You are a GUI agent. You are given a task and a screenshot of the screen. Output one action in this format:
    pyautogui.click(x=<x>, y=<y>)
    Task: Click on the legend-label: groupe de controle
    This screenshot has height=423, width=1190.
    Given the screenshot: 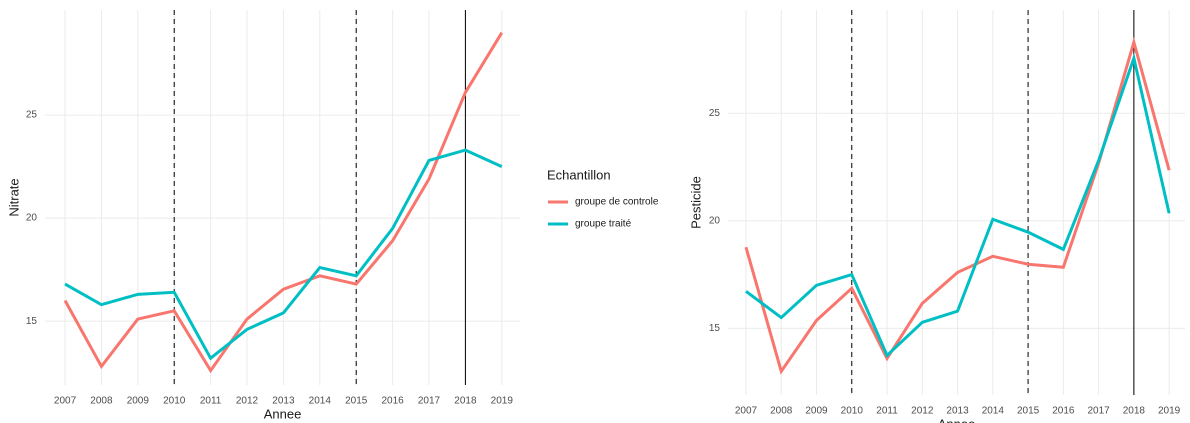 What is the action you would take?
    pyautogui.click(x=617, y=202)
    